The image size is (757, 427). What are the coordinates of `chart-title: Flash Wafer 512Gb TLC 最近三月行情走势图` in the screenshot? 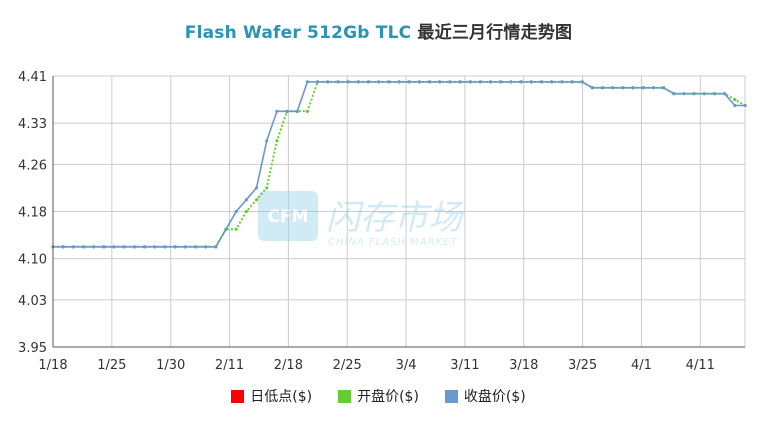 It's located at (378, 30).